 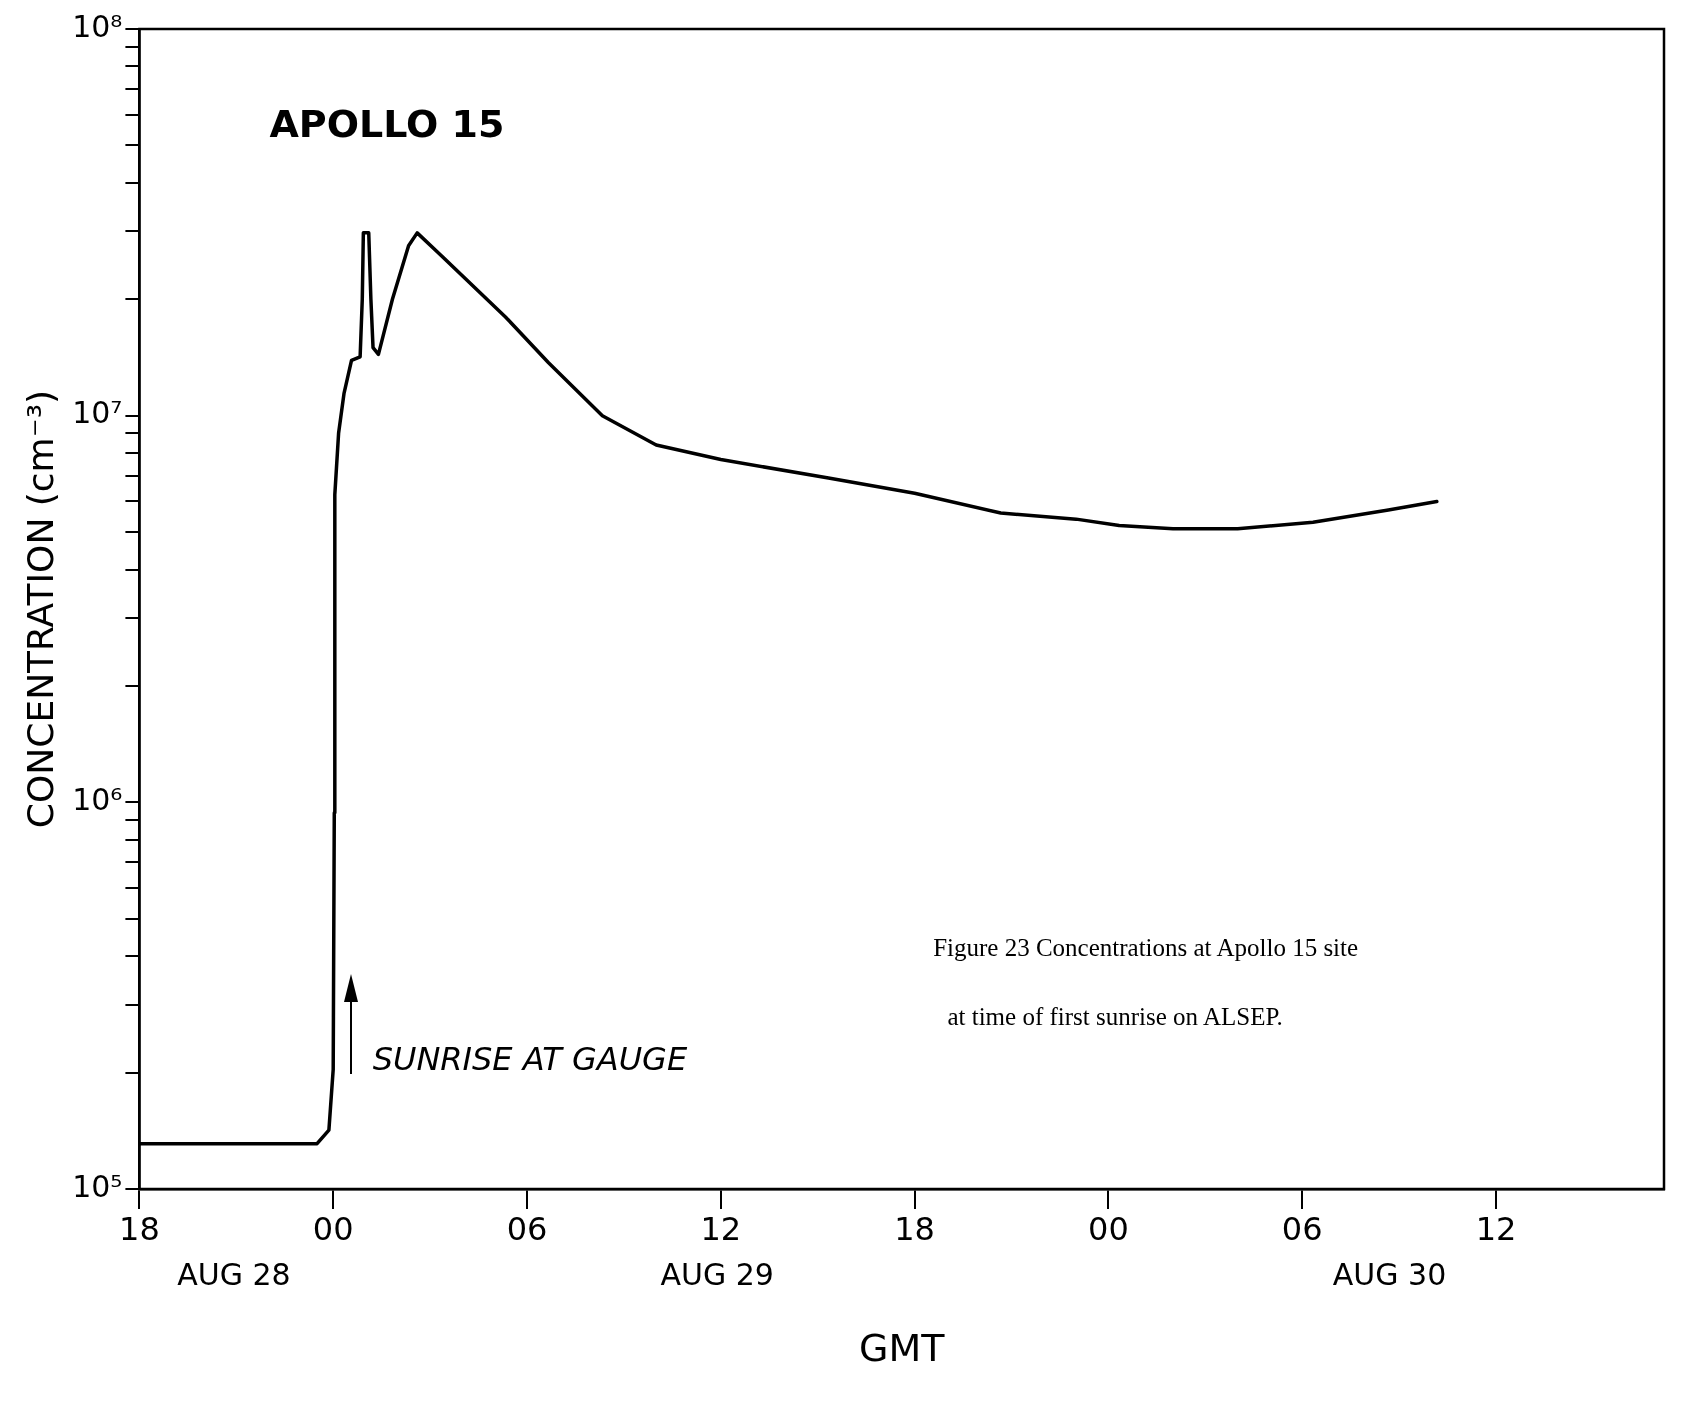 What do you see at coordinates (717, 1274) in the screenshot?
I see `text: AUG 29` at bounding box center [717, 1274].